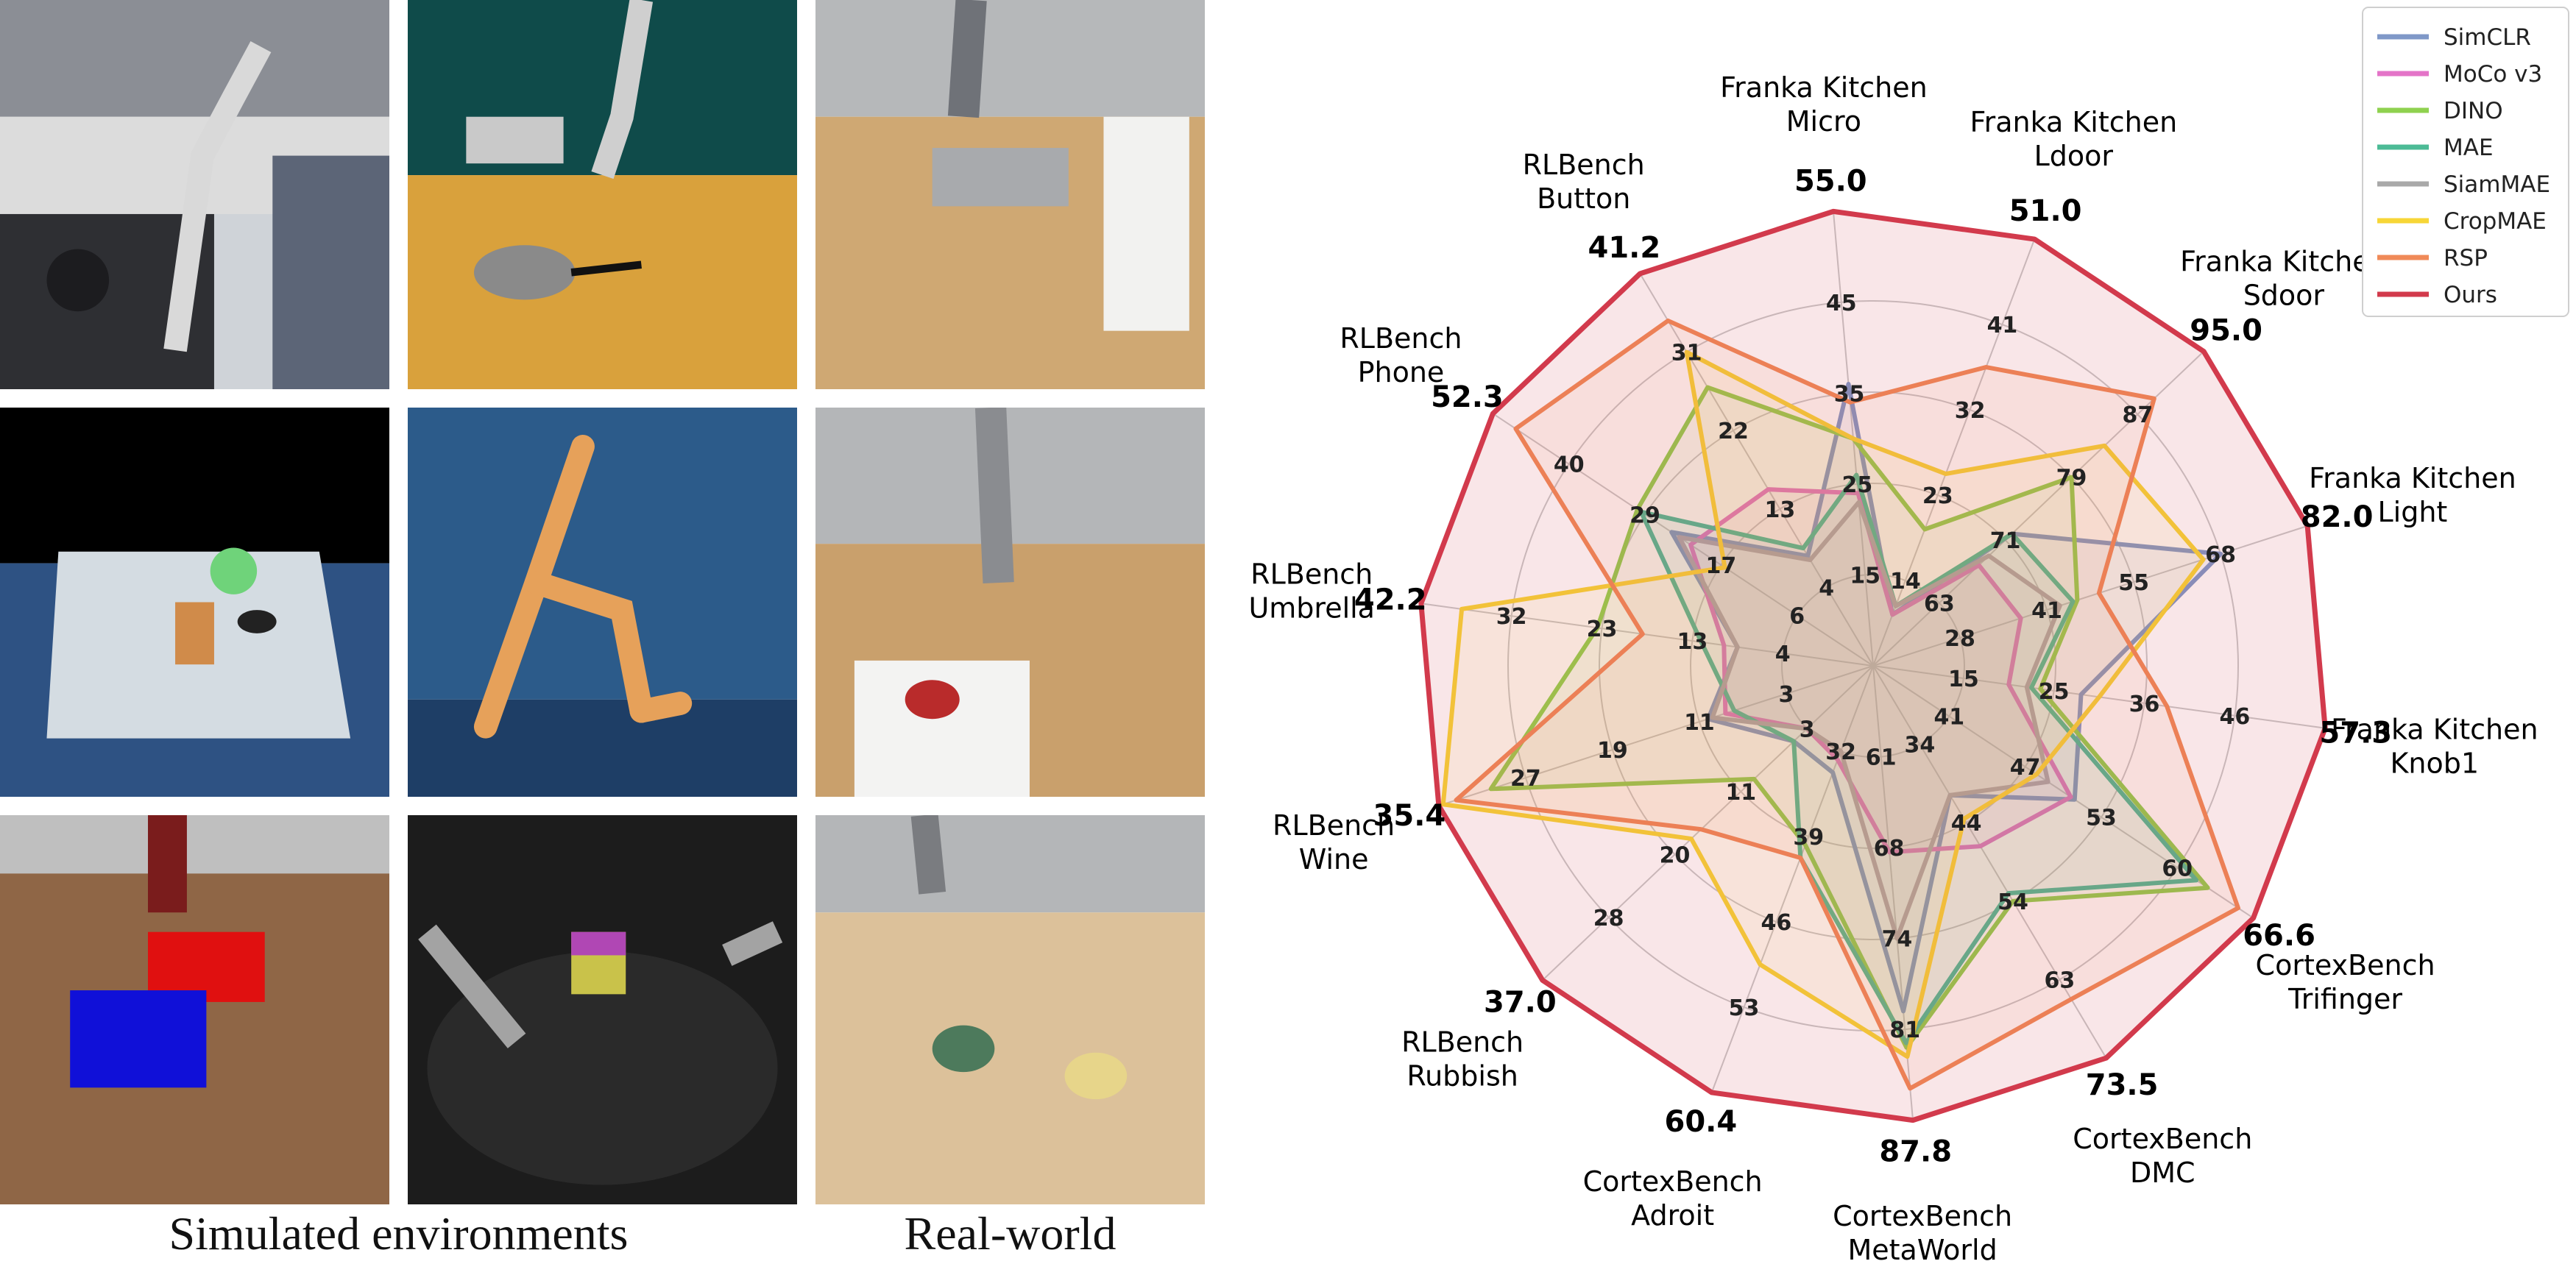  I want to click on tick-label: 36, so click(2144, 704).